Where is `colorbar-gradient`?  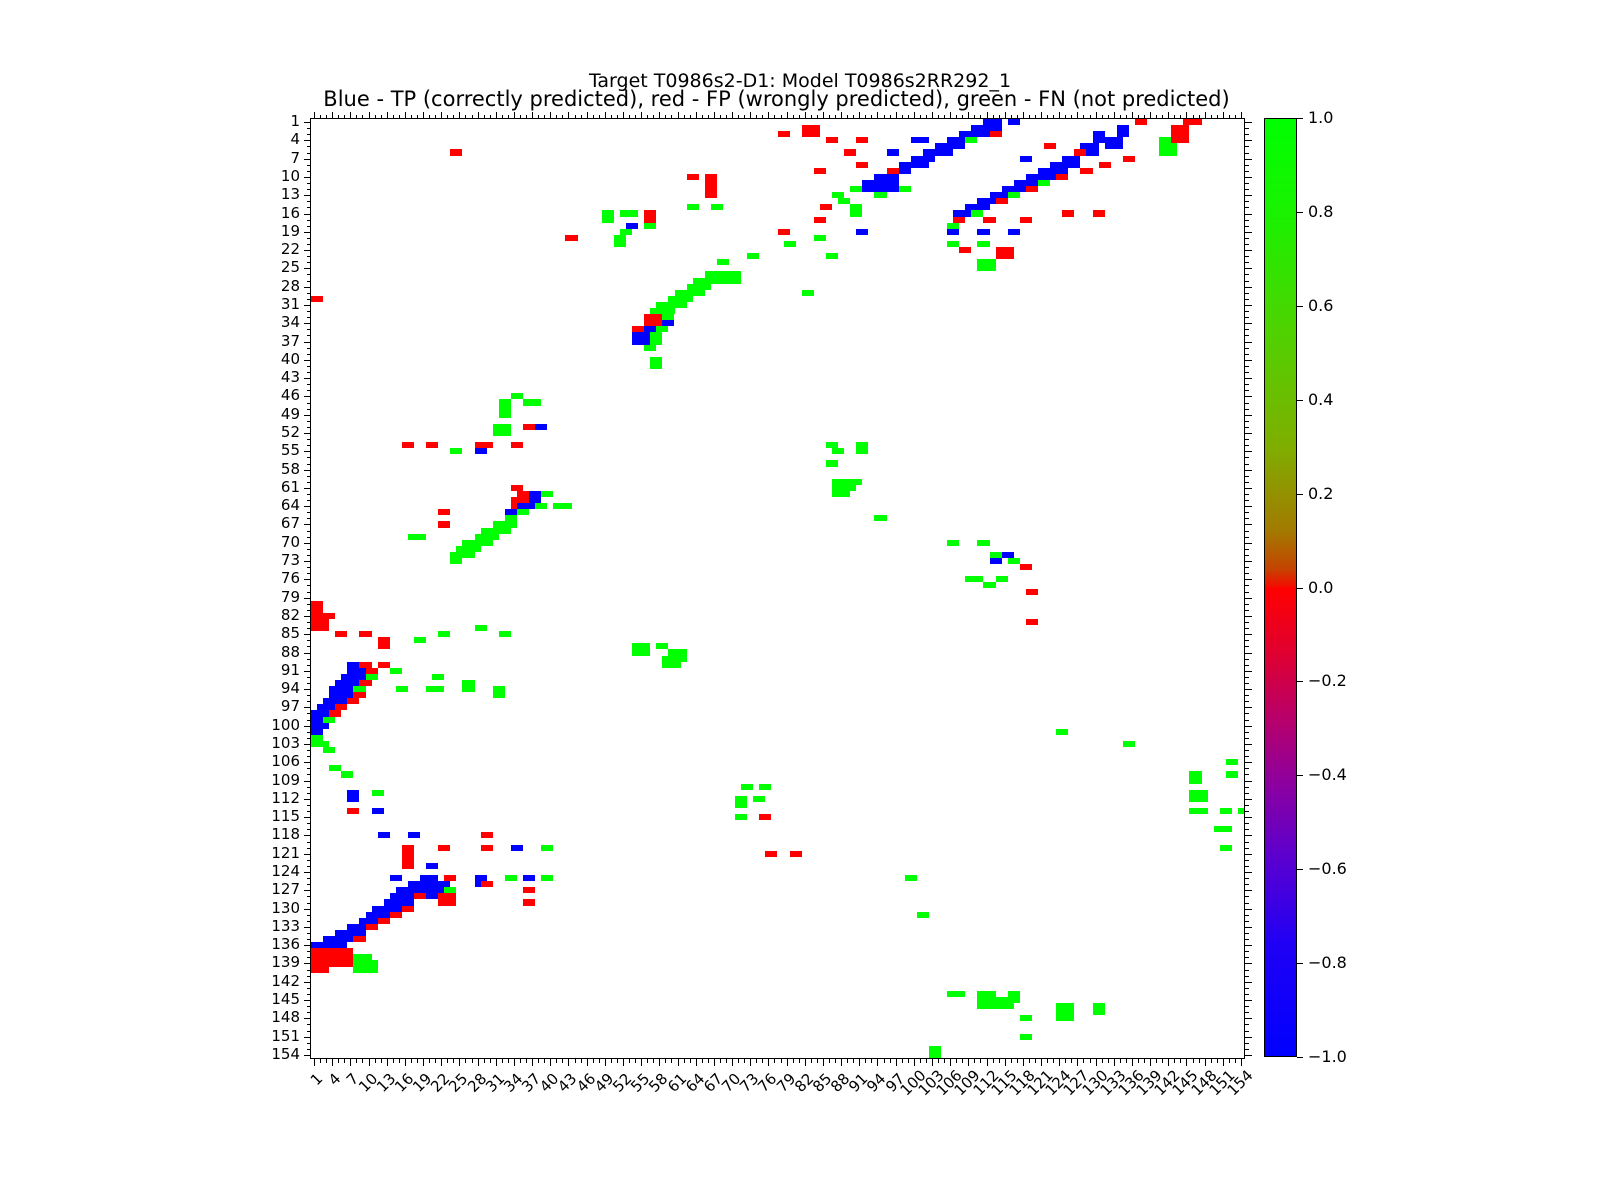
colorbar-gradient is located at coordinates (1280, 587).